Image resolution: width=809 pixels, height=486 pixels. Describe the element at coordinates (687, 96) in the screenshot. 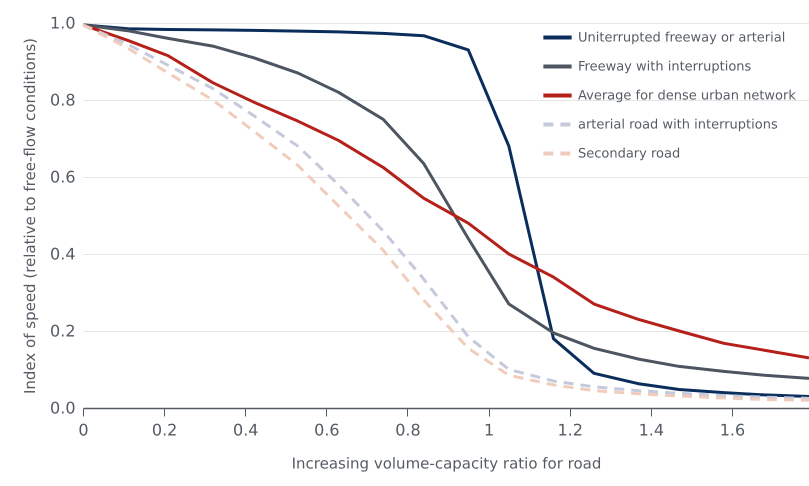

I see `legend-label: Average for dense urban network` at that location.